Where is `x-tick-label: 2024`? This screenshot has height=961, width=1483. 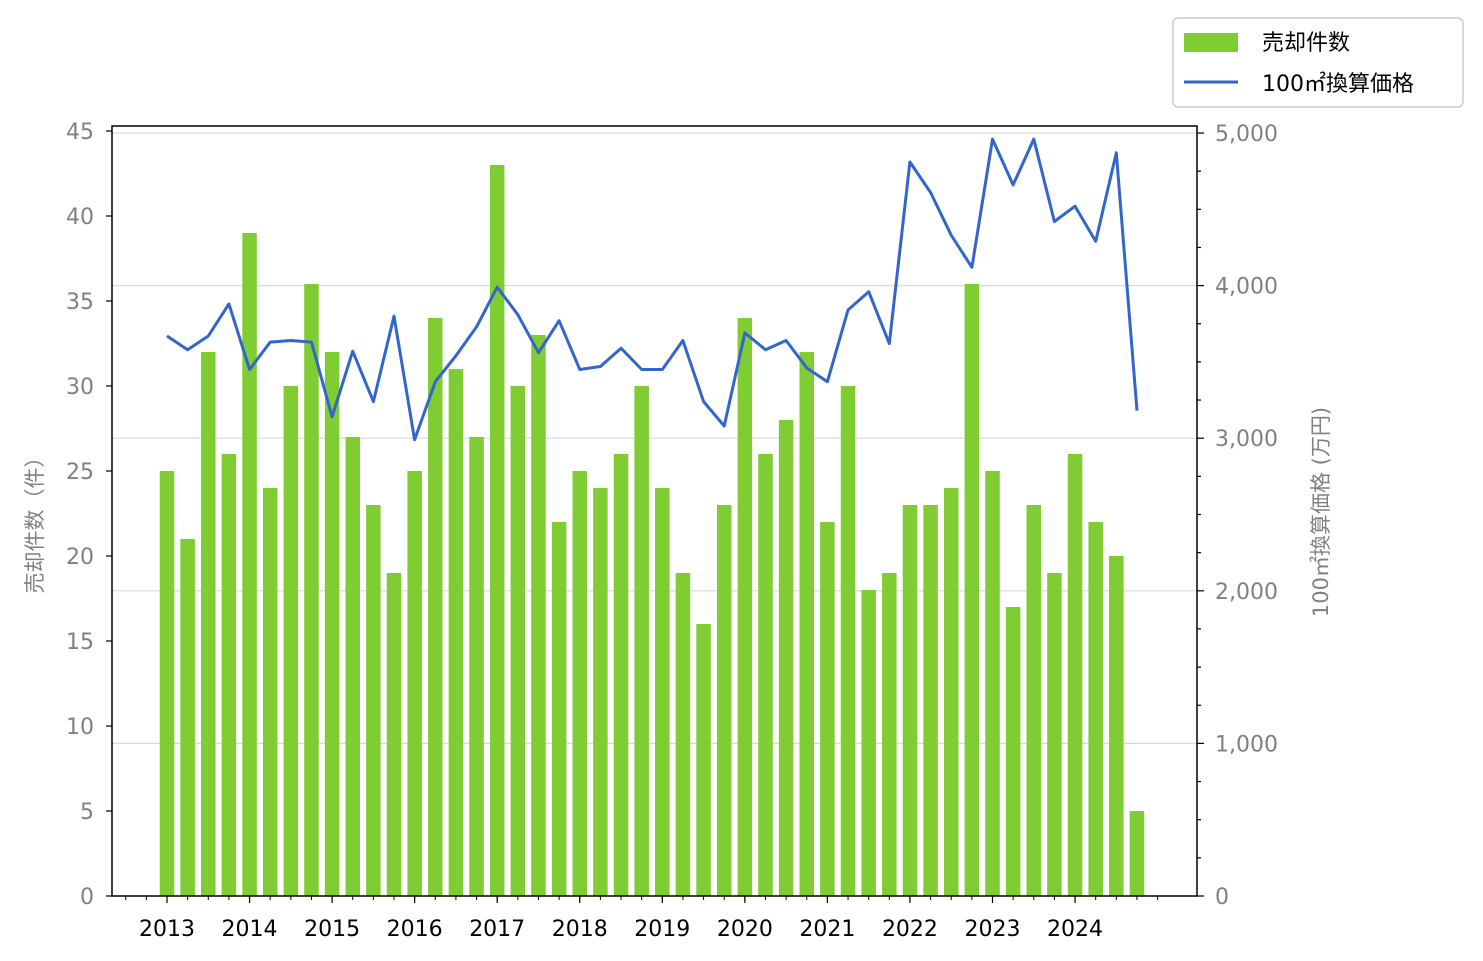 x-tick-label: 2024 is located at coordinates (1075, 929).